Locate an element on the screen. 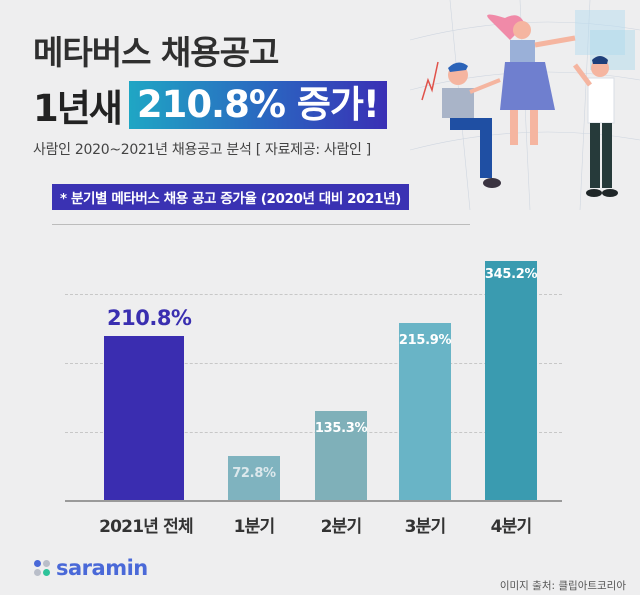 The height and width of the screenshot is (595, 640). headline-highlight: 210.8% 증가! is located at coordinates (257, 105).